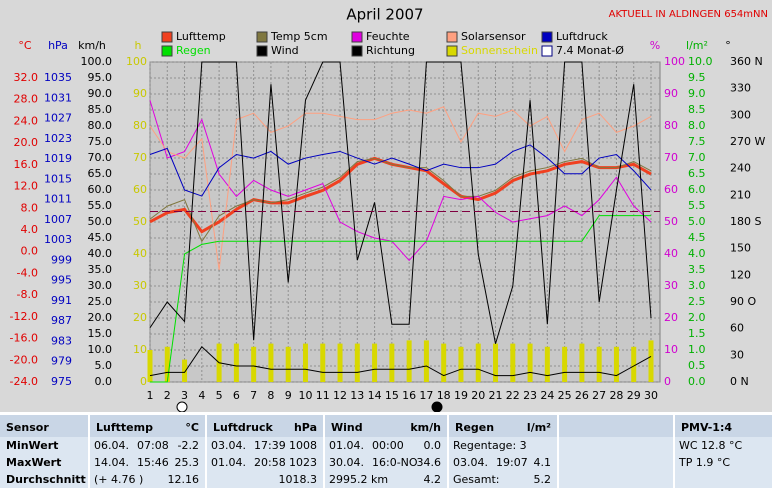 This screenshot has height=490, width=772. I want to click on y-tick-label: 360 N, so click(746, 61).